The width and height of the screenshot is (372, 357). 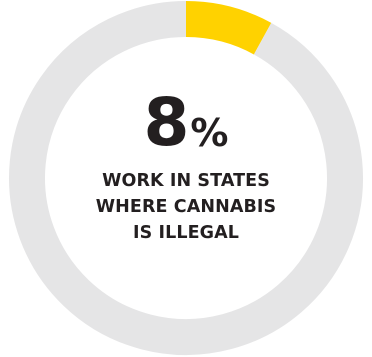 What do you see at coordinates (228, 28) in the screenshot?
I see `slice-highlight` at bounding box center [228, 28].